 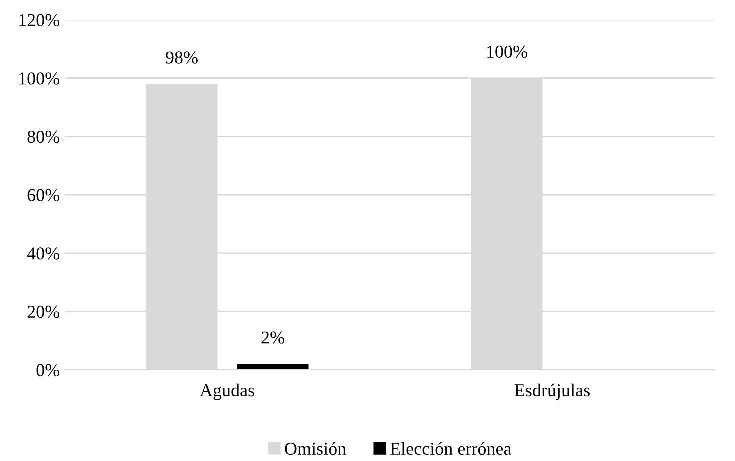 I want to click on bar, so click(x=273, y=367).